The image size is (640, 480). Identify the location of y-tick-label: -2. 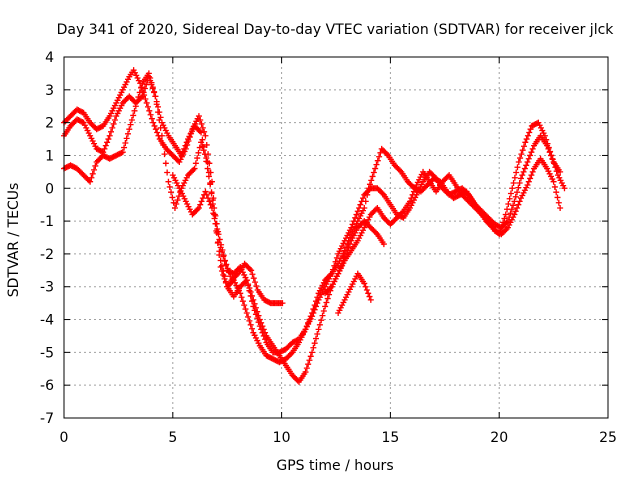
(47, 255).